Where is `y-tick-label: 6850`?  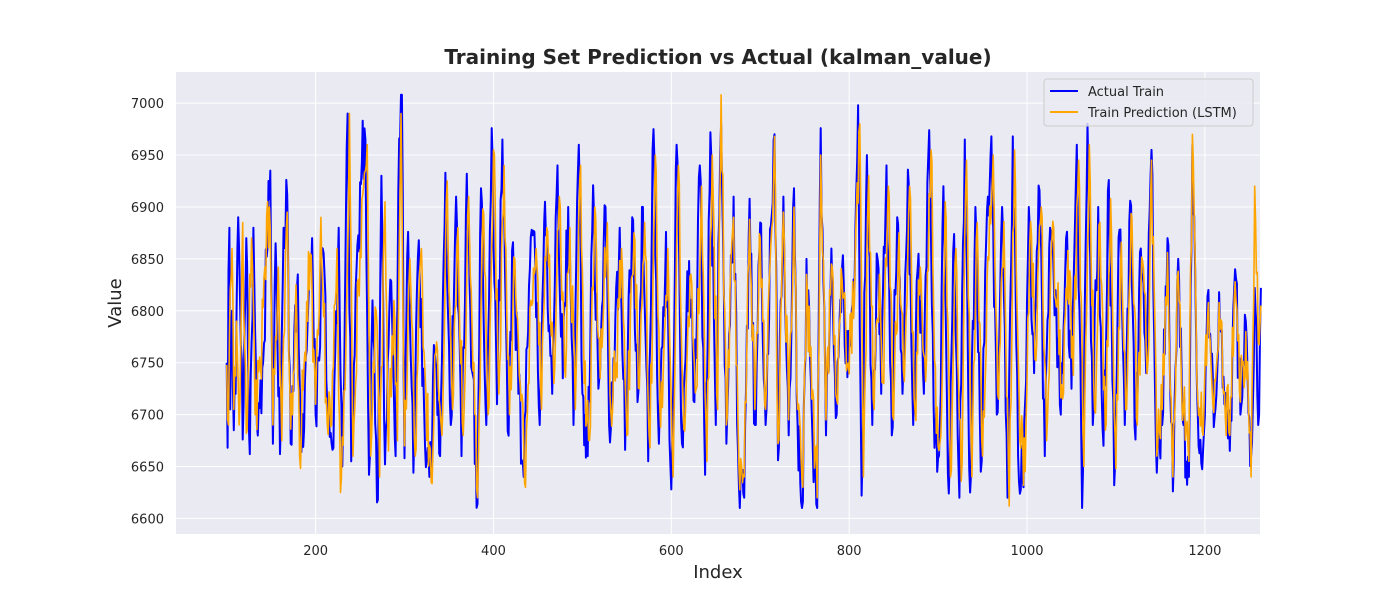
y-tick-label: 6850 is located at coordinates (147, 260).